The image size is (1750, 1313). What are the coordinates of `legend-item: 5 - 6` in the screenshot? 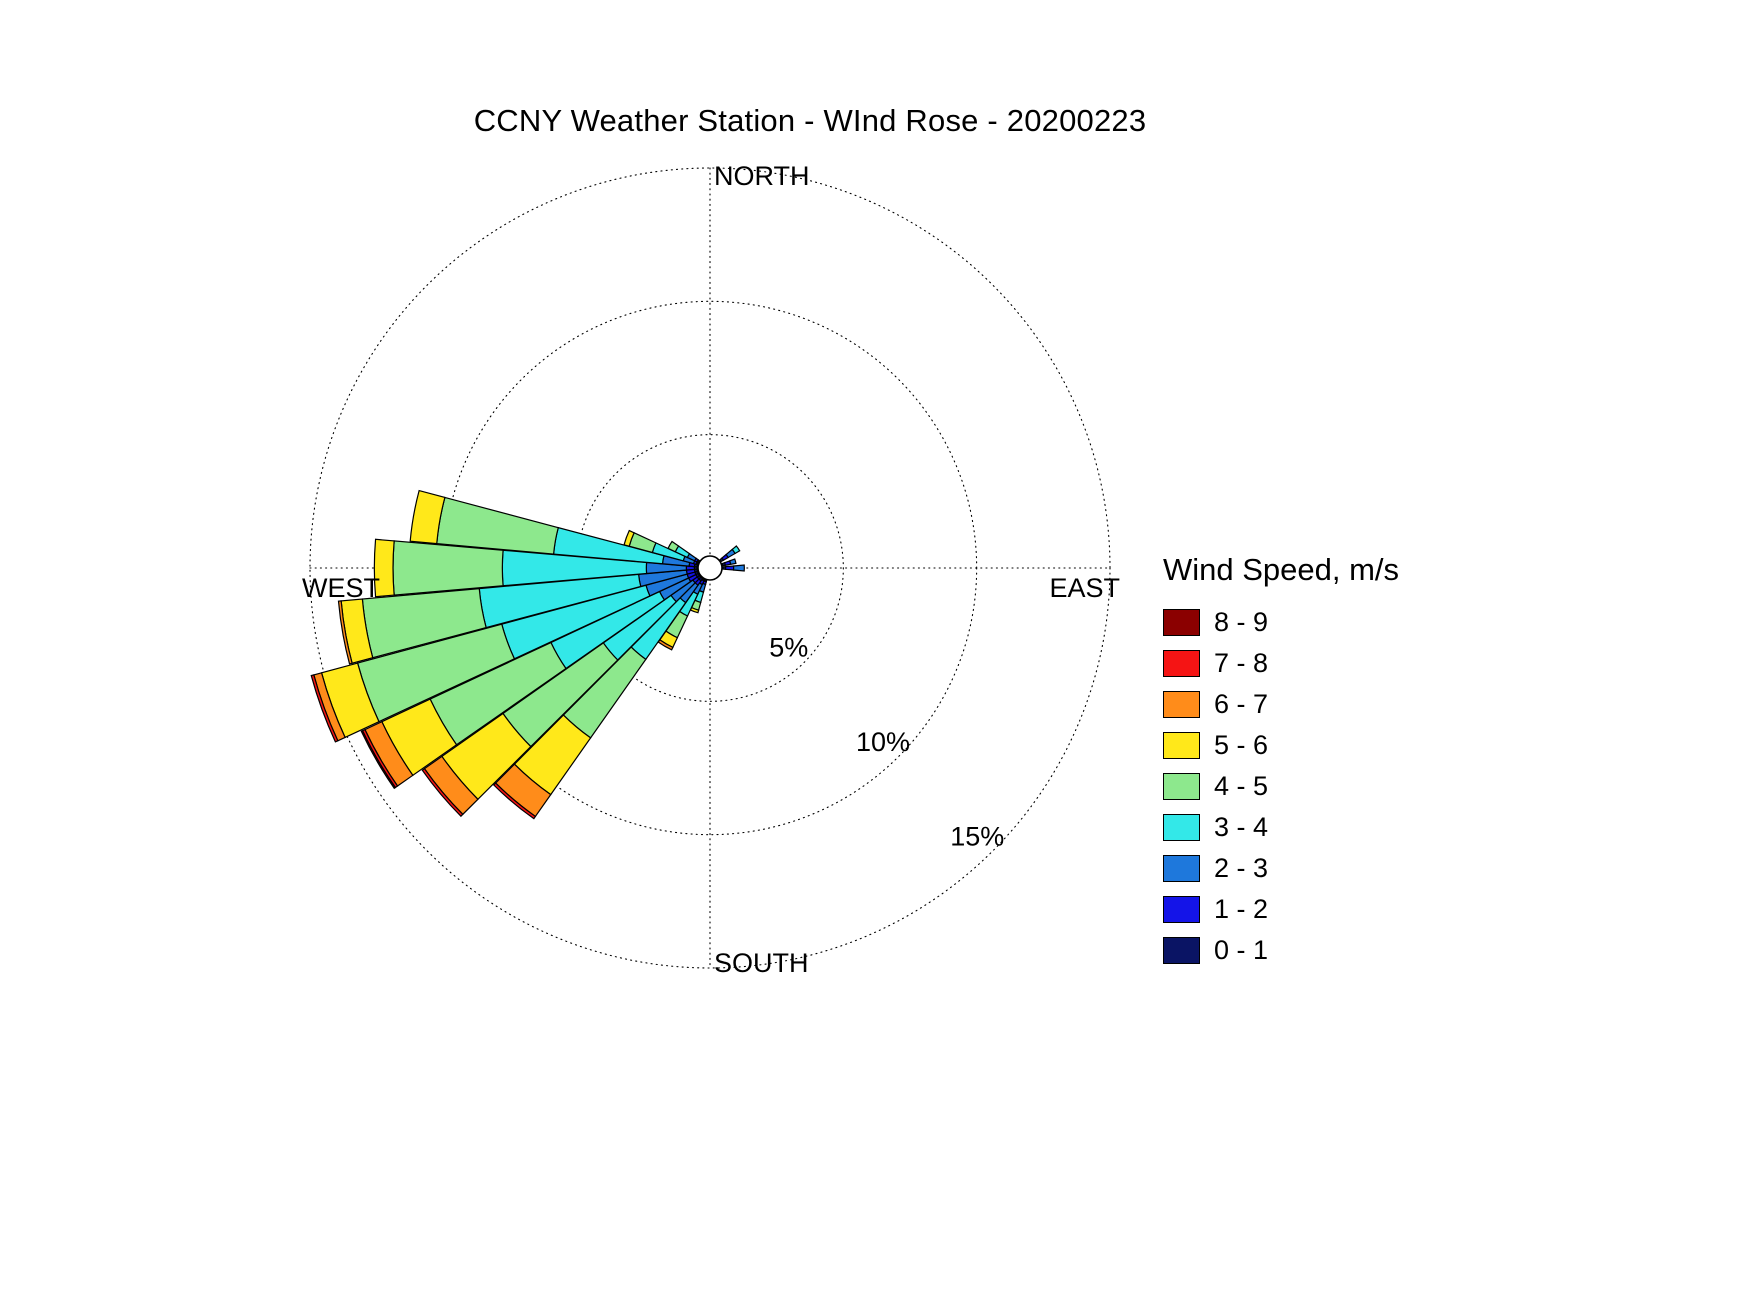 It's located at (1281, 745).